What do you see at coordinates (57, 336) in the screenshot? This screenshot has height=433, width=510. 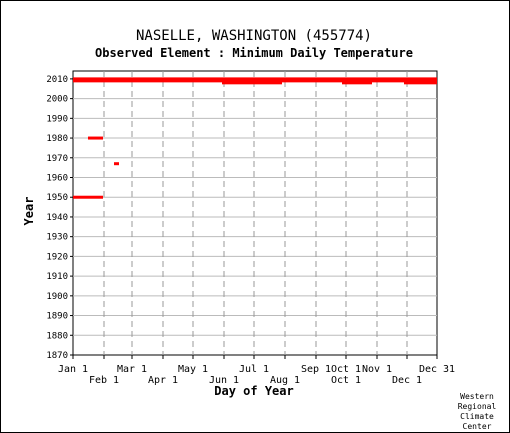 I see `y-tick-label: 1880` at bounding box center [57, 336].